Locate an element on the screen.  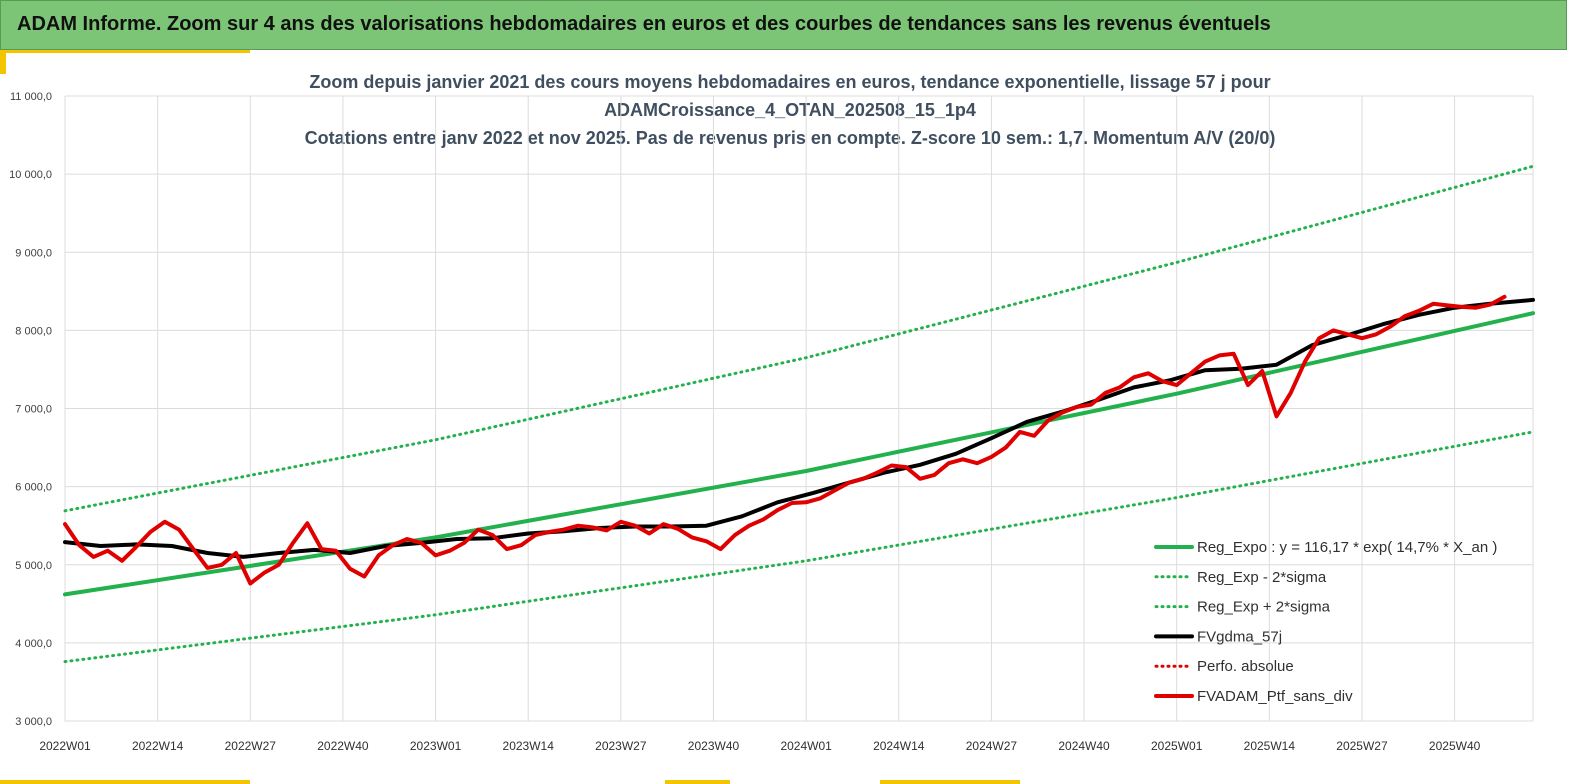
x-tick-label: 2022W40 is located at coordinates (343, 746).